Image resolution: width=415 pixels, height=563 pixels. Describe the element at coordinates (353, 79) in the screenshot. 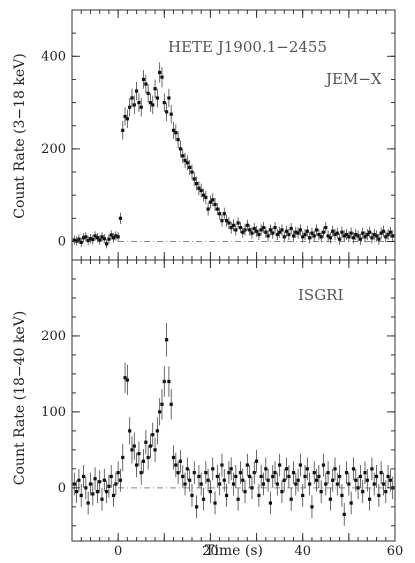

I see `top-annotation-instrument: JEM−X` at that location.